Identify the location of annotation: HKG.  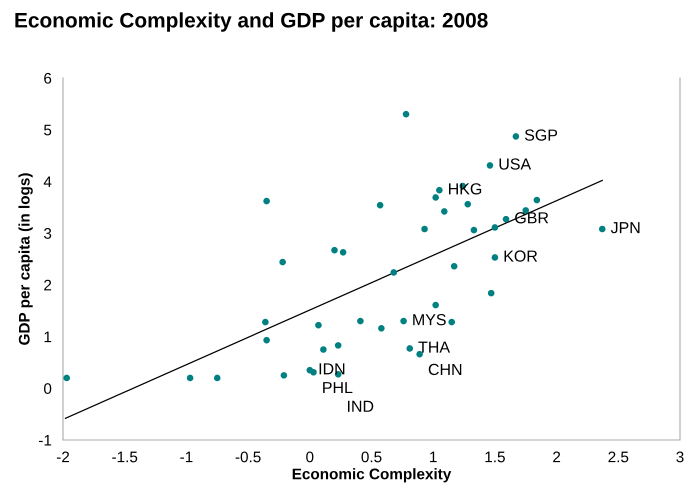
(465, 189).